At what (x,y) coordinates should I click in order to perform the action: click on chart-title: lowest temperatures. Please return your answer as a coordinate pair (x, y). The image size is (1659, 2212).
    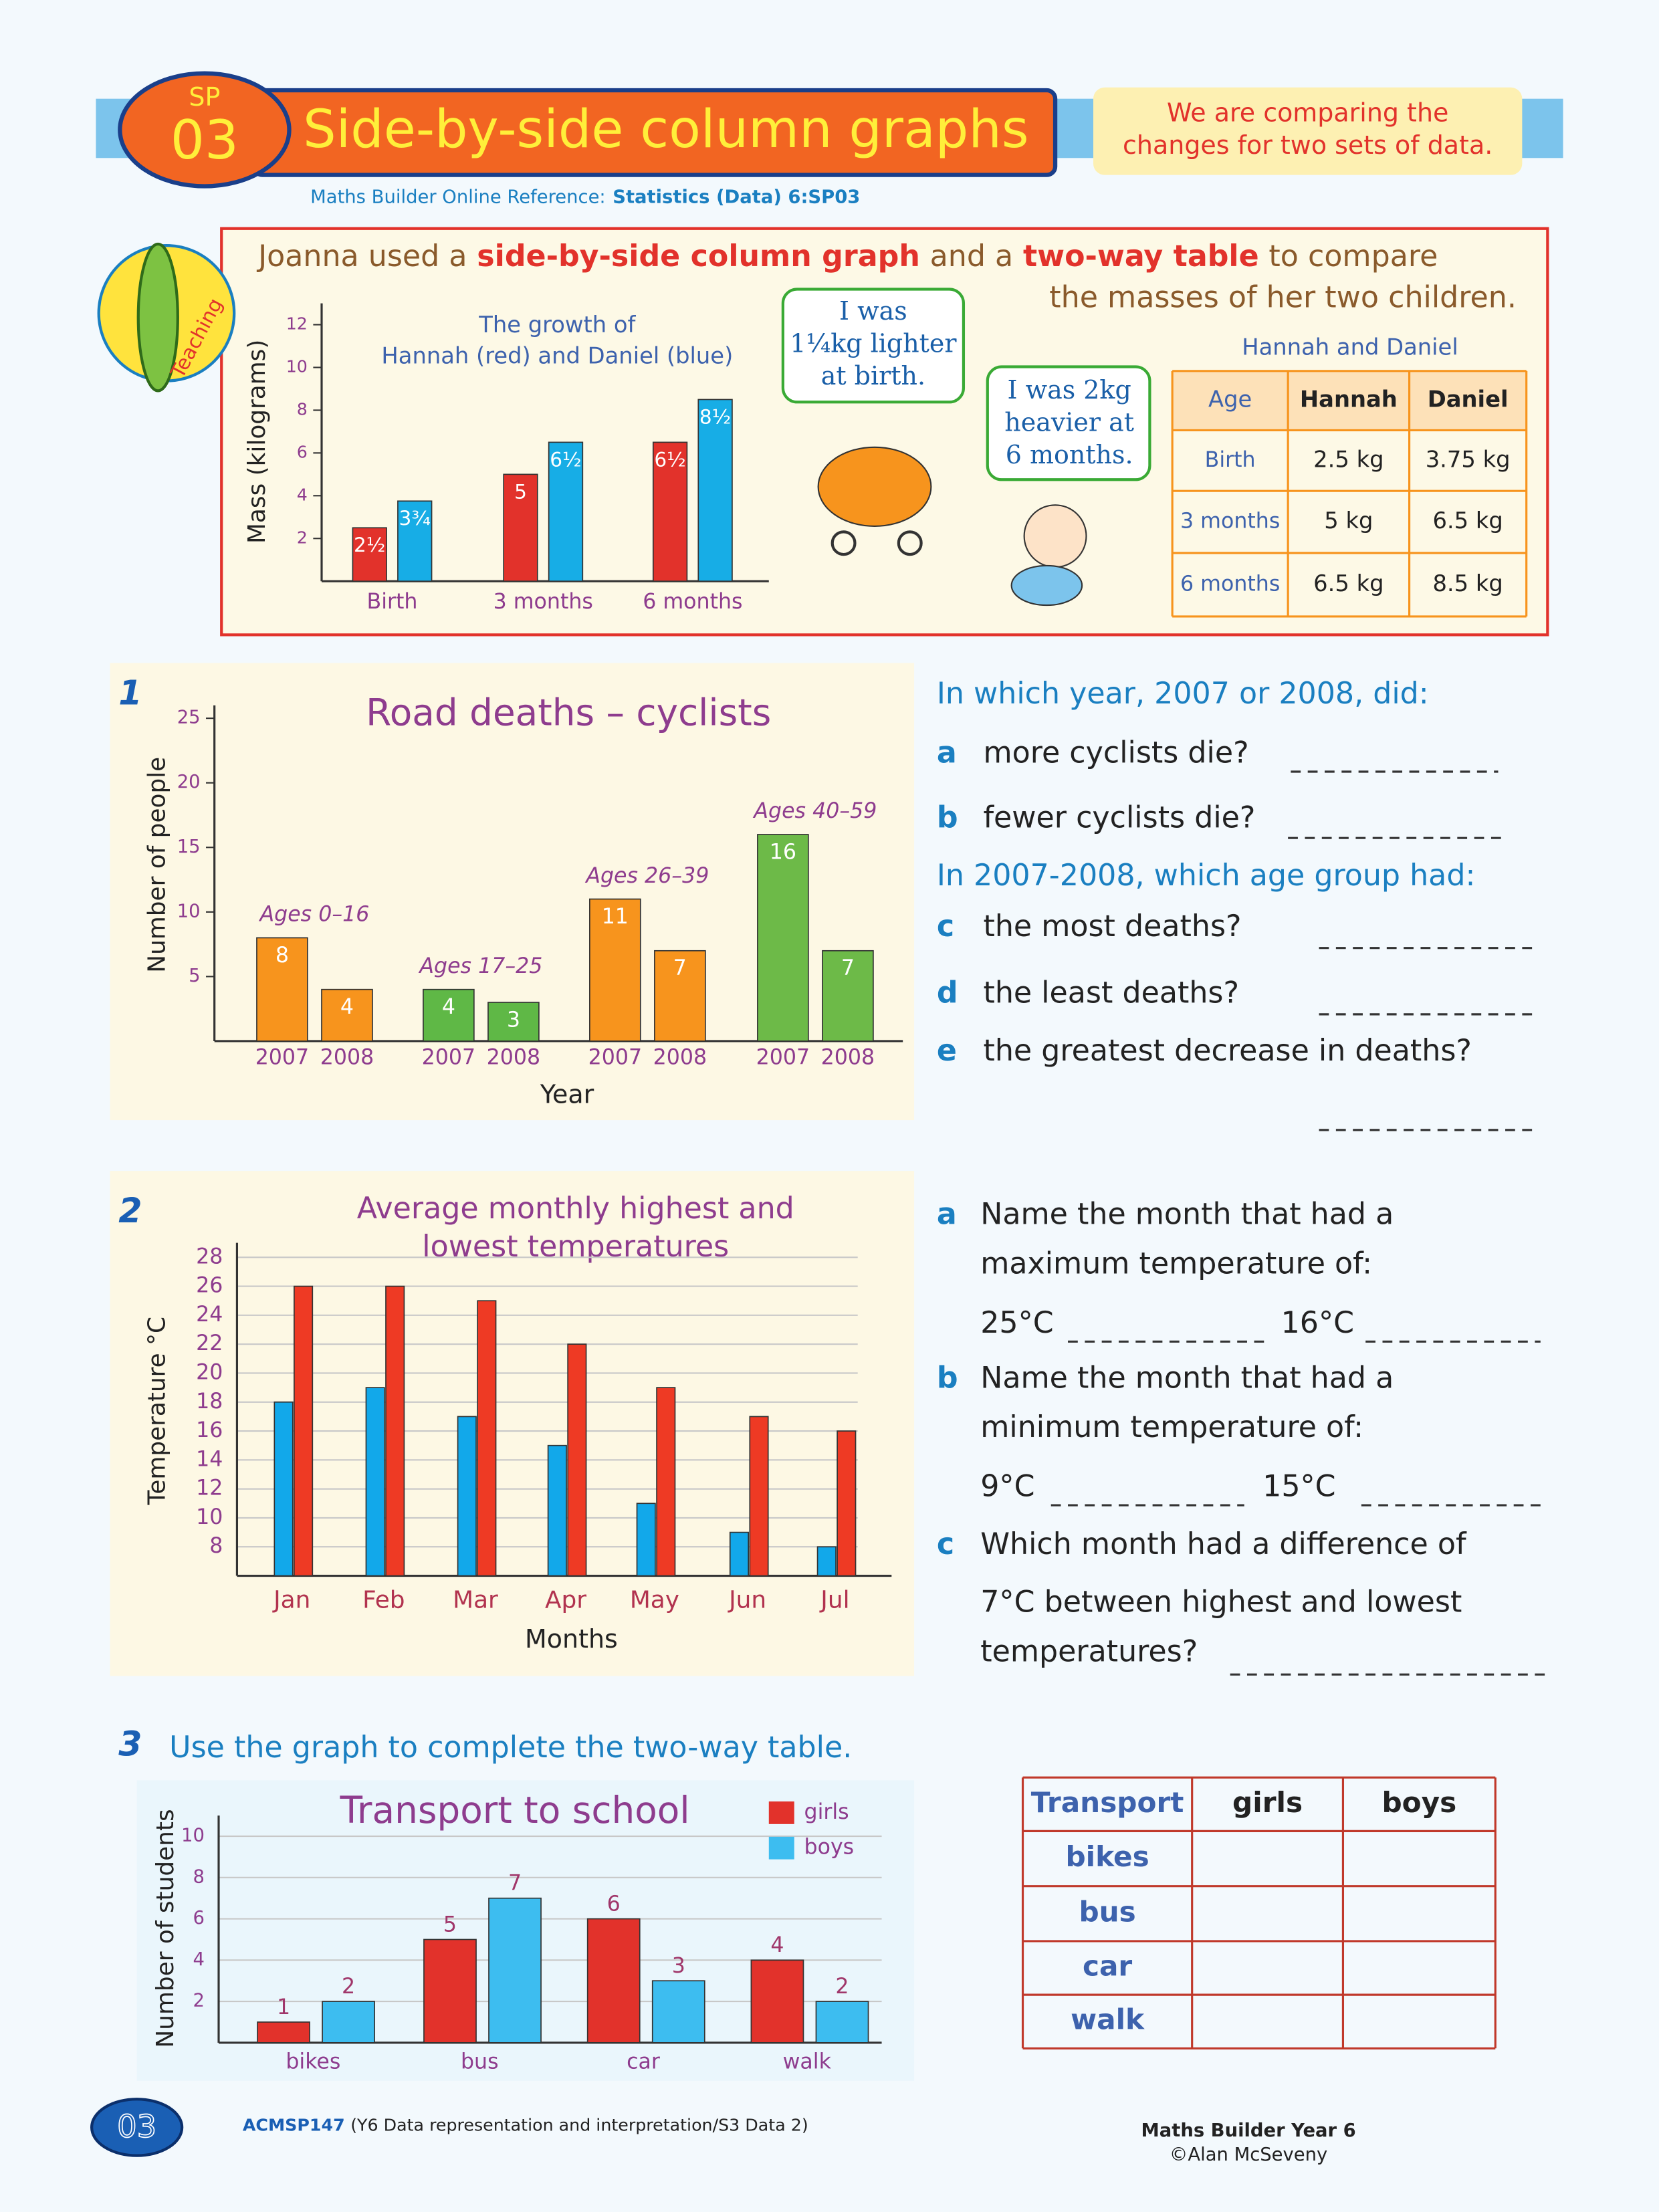
    Looking at the image, I should click on (575, 1247).